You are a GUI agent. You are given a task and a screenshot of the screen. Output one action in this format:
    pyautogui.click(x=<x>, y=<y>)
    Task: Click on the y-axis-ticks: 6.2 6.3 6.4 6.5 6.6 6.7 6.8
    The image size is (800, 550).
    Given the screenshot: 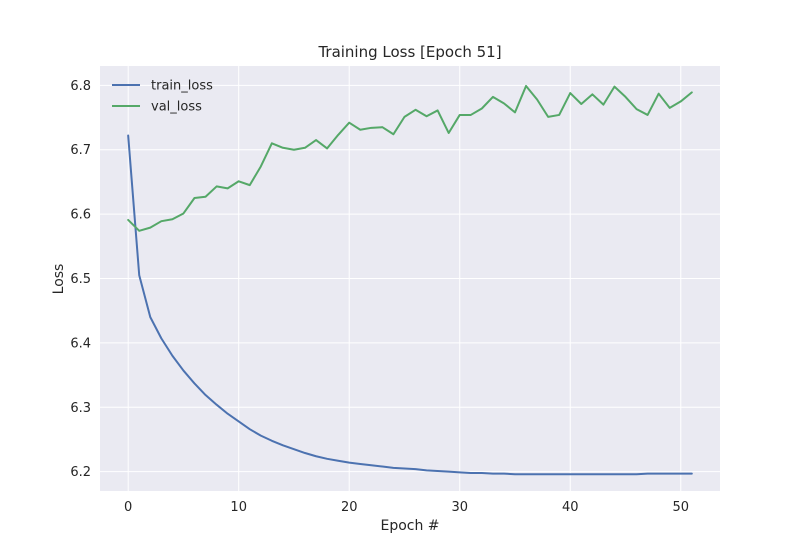 What is the action you would take?
    pyautogui.click(x=80, y=279)
    